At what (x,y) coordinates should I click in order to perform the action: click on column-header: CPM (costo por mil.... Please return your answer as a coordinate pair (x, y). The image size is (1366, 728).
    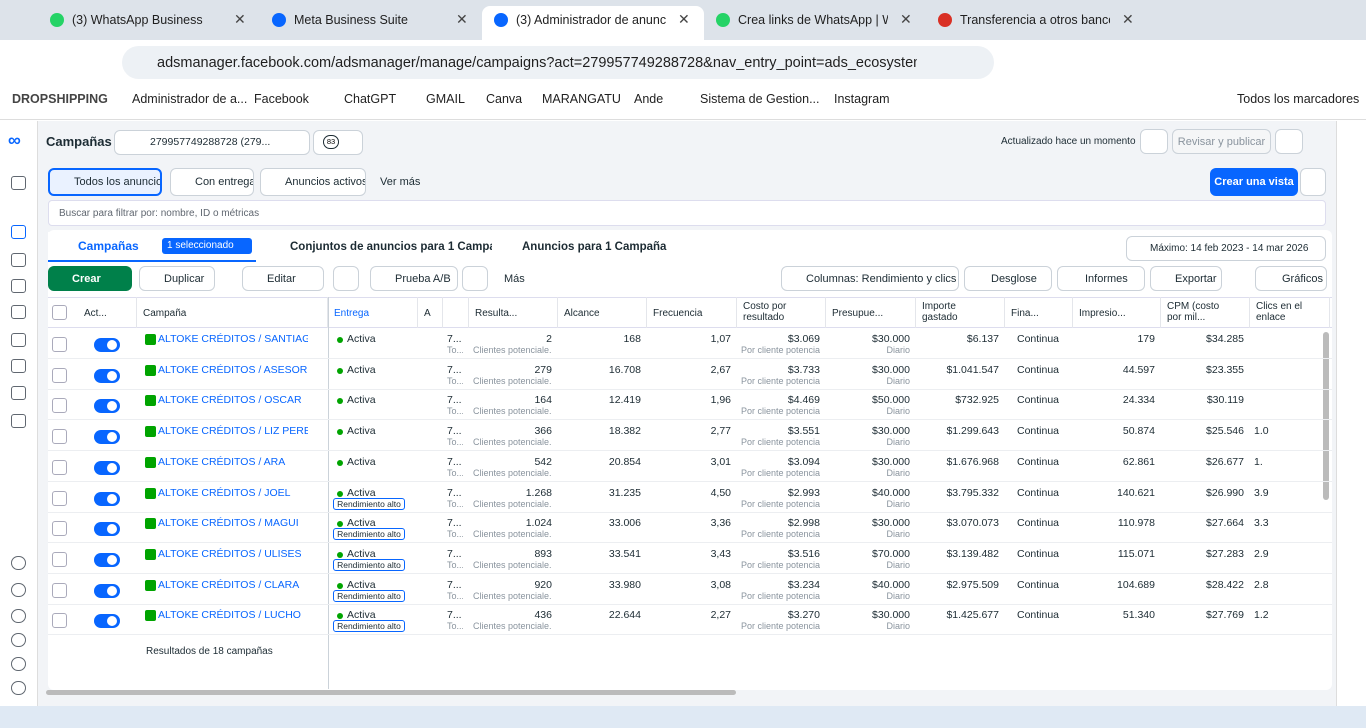
    Looking at the image, I should click on (1193, 312).